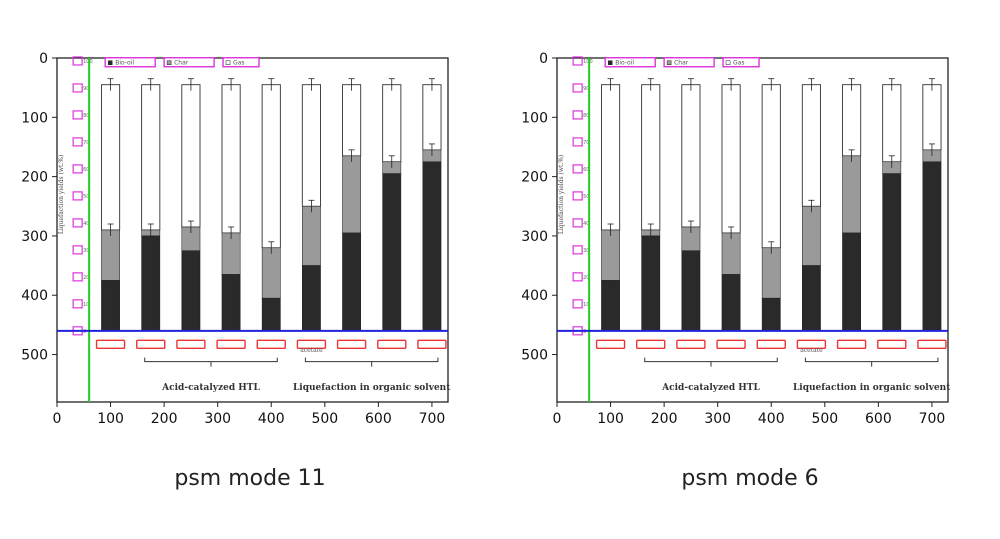  I want to click on y-tick-label: 200, so click(534, 178).